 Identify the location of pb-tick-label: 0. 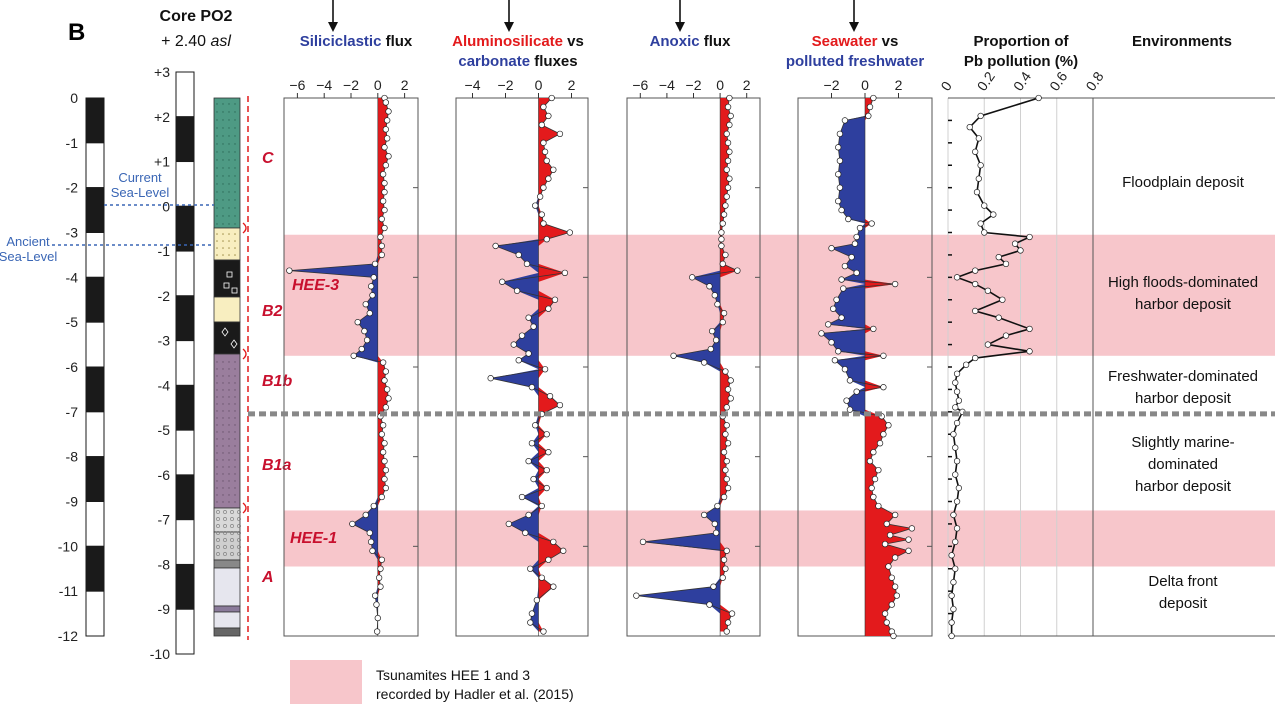
(946, 86).